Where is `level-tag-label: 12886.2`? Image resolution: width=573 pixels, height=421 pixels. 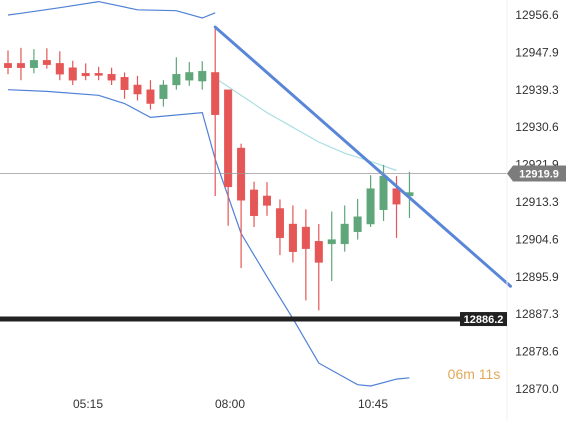
level-tag-label: 12886.2 is located at coordinates (484, 320).